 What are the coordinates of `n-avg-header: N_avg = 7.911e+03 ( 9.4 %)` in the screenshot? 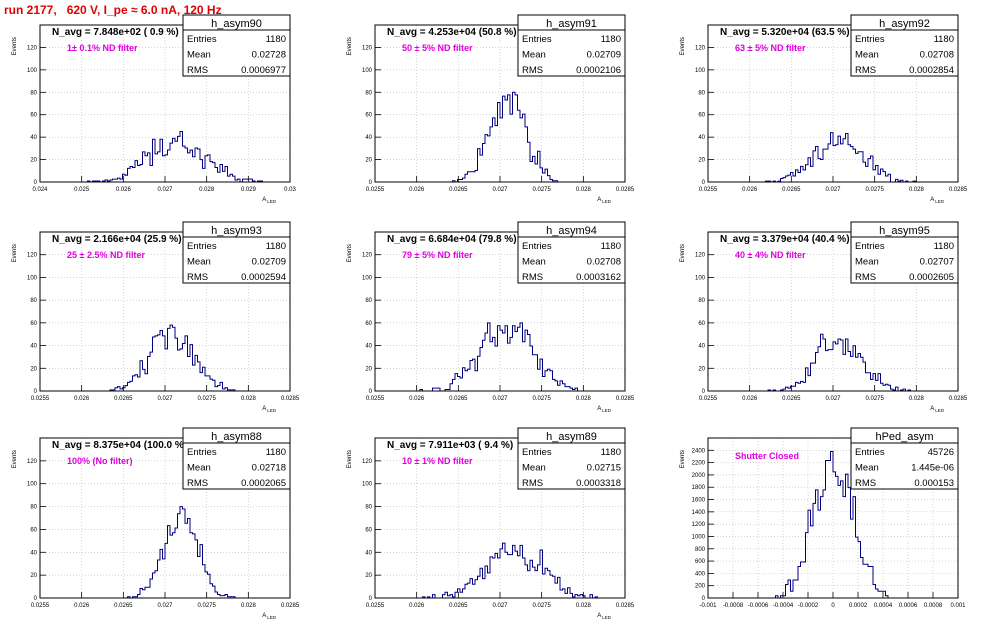 It's located at (450, 445).